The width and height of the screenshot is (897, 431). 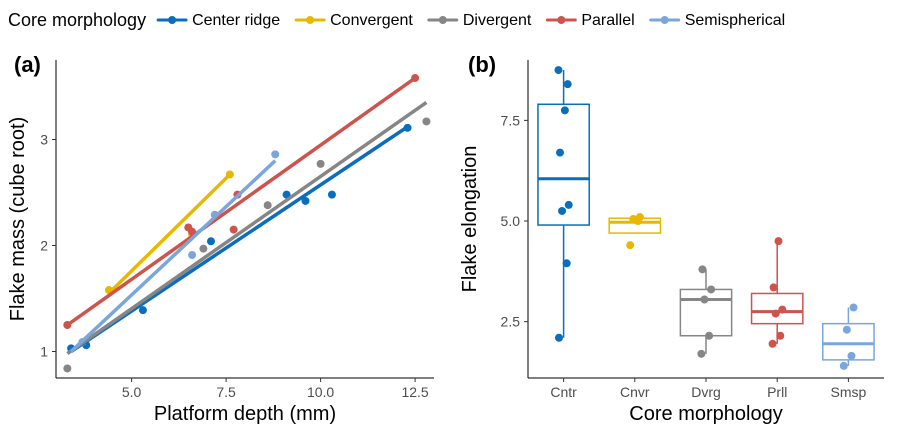 What do you see at coordinates (511, 322) in the screenshot?
I see `panel-b-y-tick-label-0: 2.5` at bounding box center [511, 322].